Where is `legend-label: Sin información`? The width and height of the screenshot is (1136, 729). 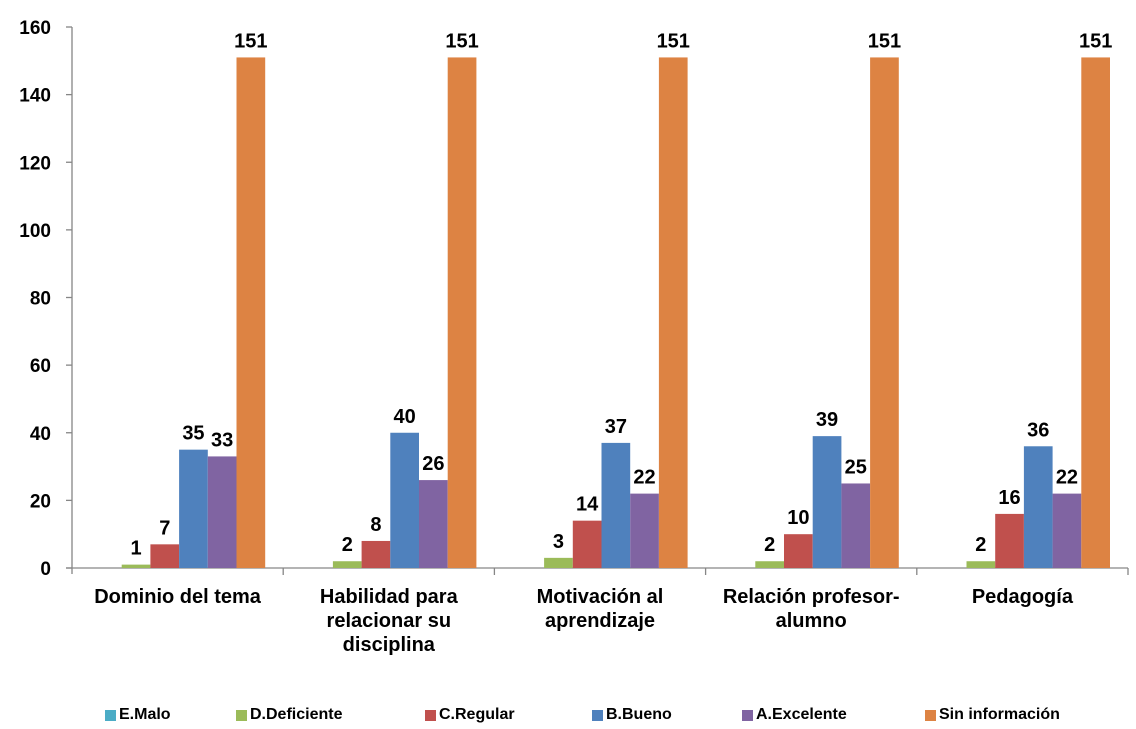
legend-label: Sin información is located at coordinates (999, 714).